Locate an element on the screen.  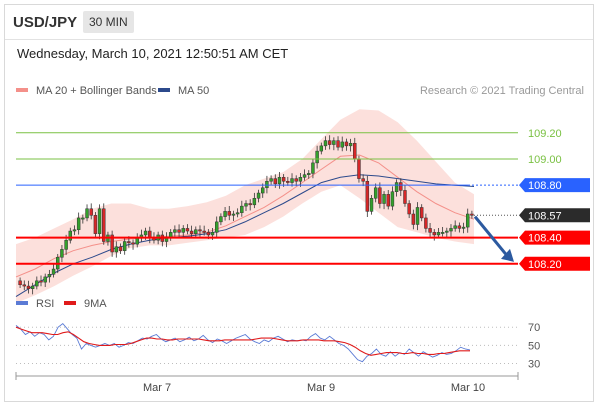
rsi-ma-legend-swatch is located at coordinates (70, 303).